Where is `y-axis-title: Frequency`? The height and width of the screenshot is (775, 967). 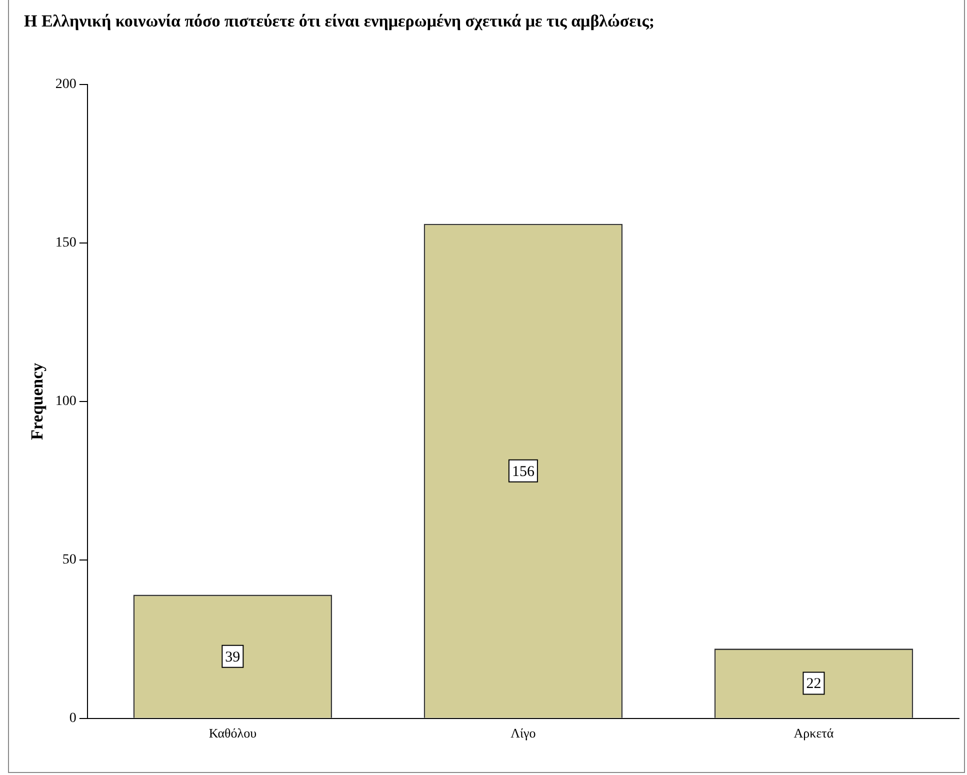 y-axis-title: Frequency is located at coordinates (37, 401).